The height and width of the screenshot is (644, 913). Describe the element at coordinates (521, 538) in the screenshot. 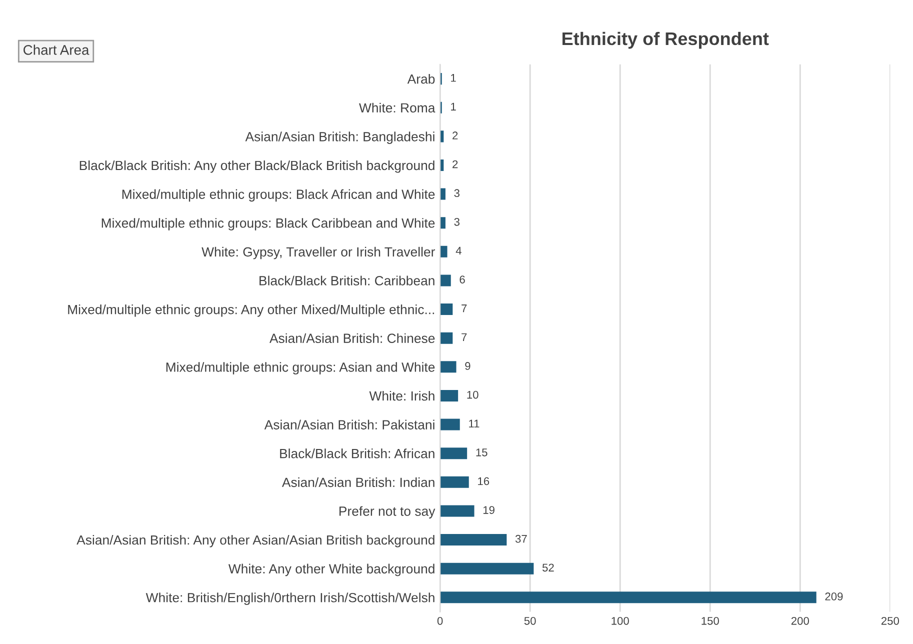

I see `data-label: 37` at that location.